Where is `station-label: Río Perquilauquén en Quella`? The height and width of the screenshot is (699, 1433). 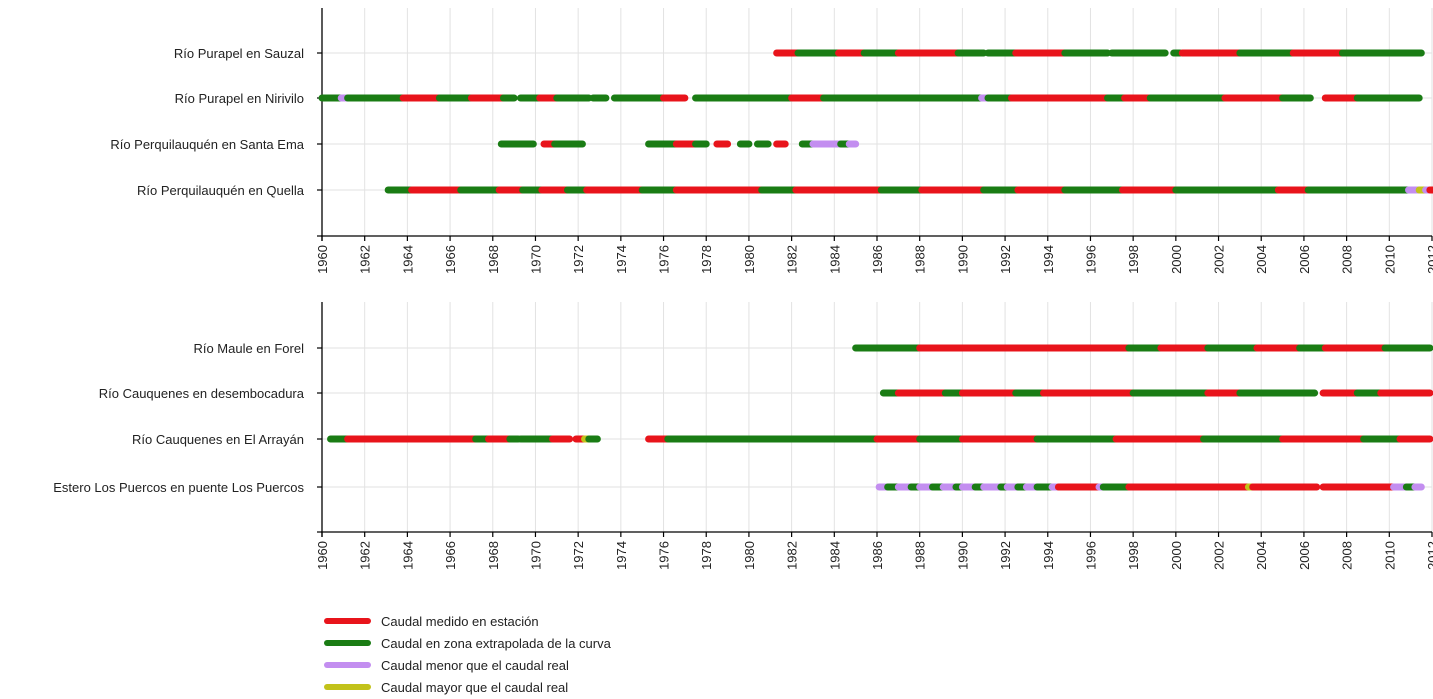 station-label: Río Perquilauquén en Quella is located at coordinates (221, 190).